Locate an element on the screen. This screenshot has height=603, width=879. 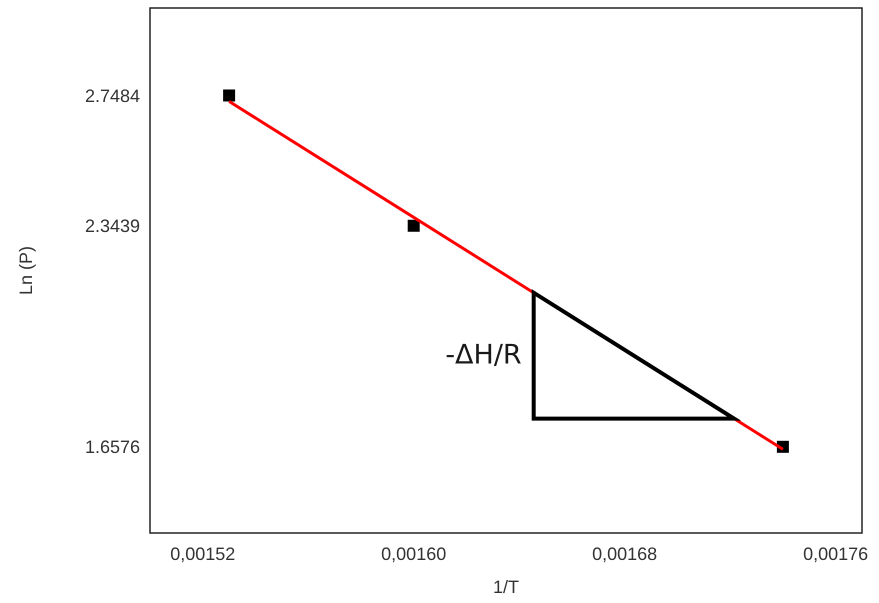
y-axis-title: Ln (P) is located at coordinates (26, 271).